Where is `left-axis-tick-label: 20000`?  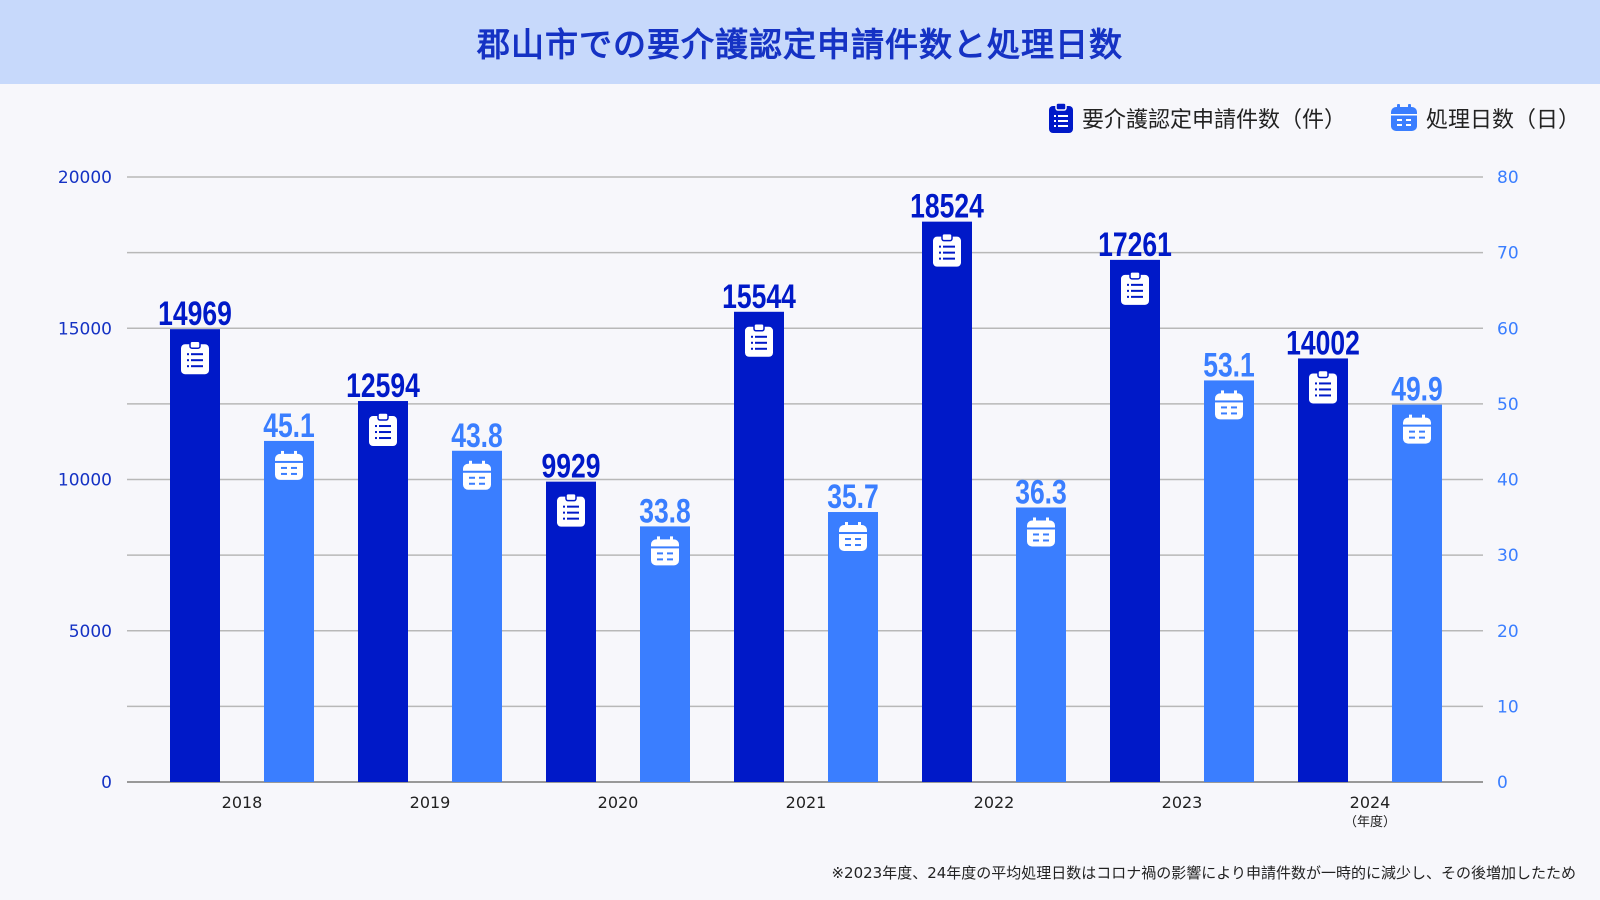
left-axis-tick-label: 20000 is located at coordinates (85, 178).